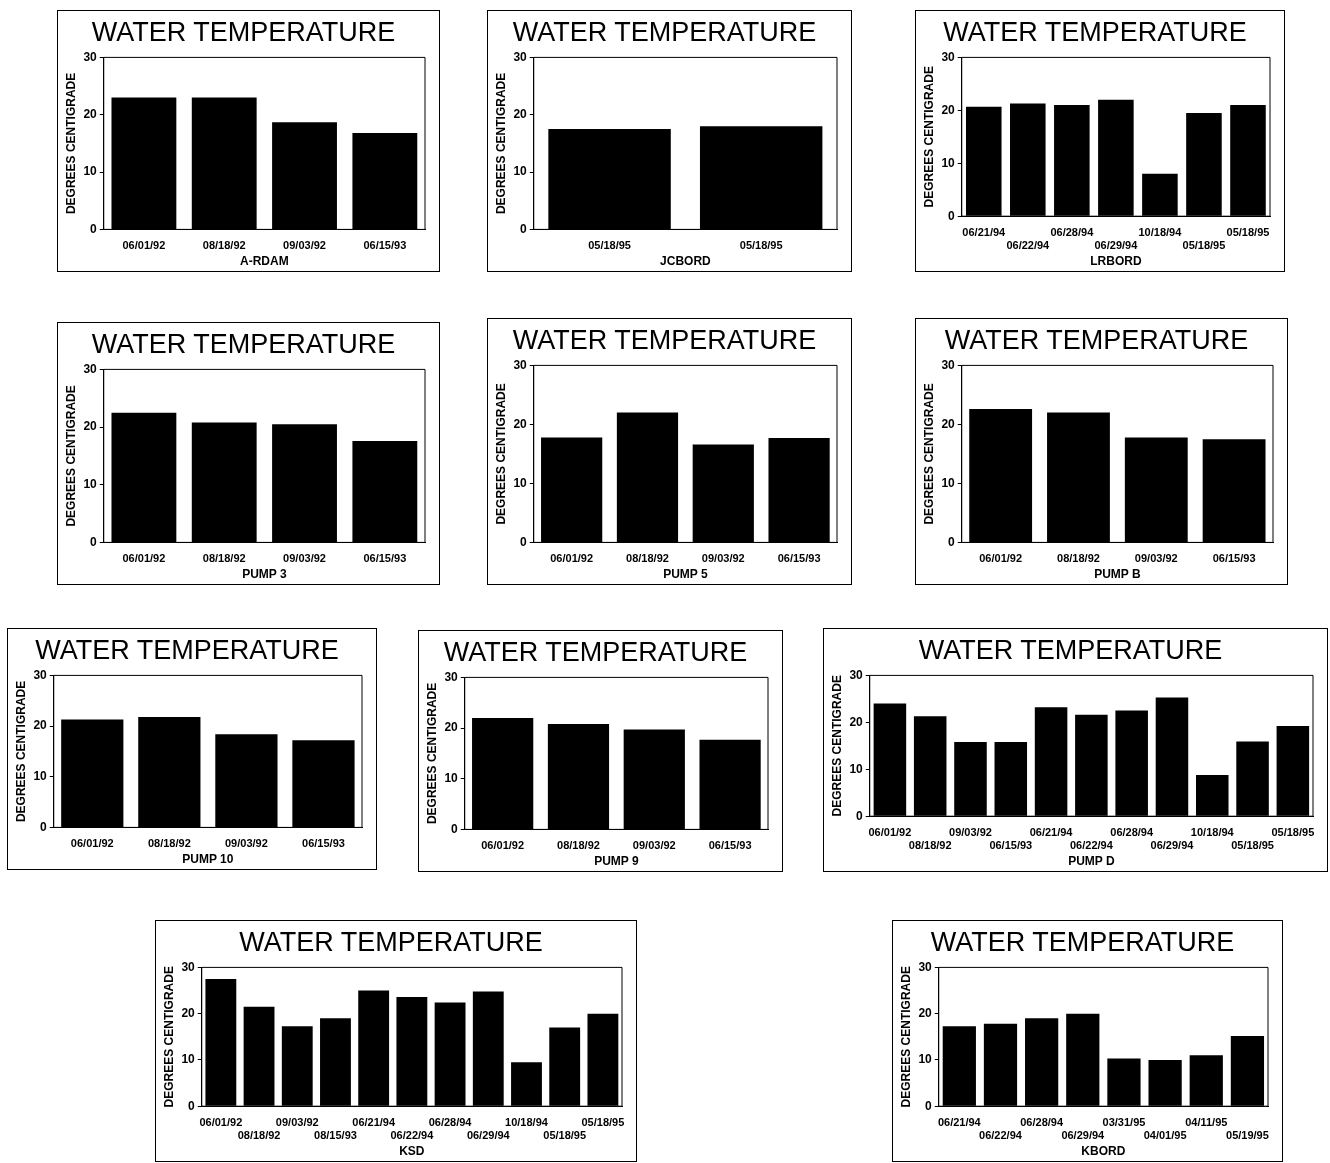  Describe the element at coordinates (1091, 861) in the screenshot. I see `x-axis-title: PUMP D` at that location.